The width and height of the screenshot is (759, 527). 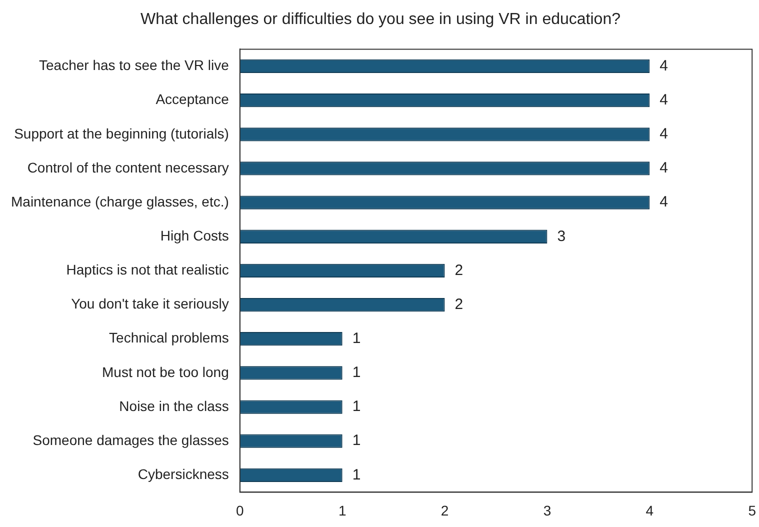 What do you see at coordinates (147, 270) in the screenshot?
I see `y-tick-label: Haptics is not that realistic` at bounding box center [147, 270].